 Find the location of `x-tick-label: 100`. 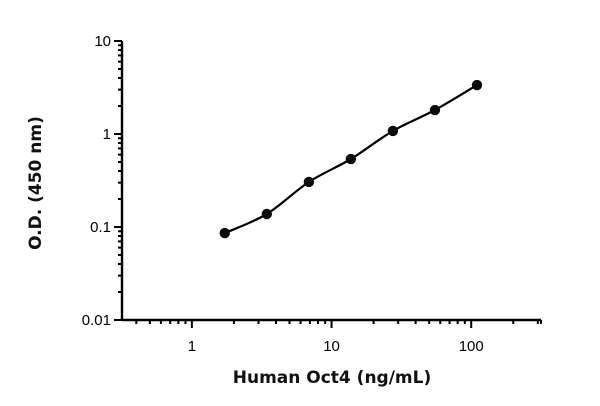

x-tick-label: 100 is located at coordinates (471, 346).